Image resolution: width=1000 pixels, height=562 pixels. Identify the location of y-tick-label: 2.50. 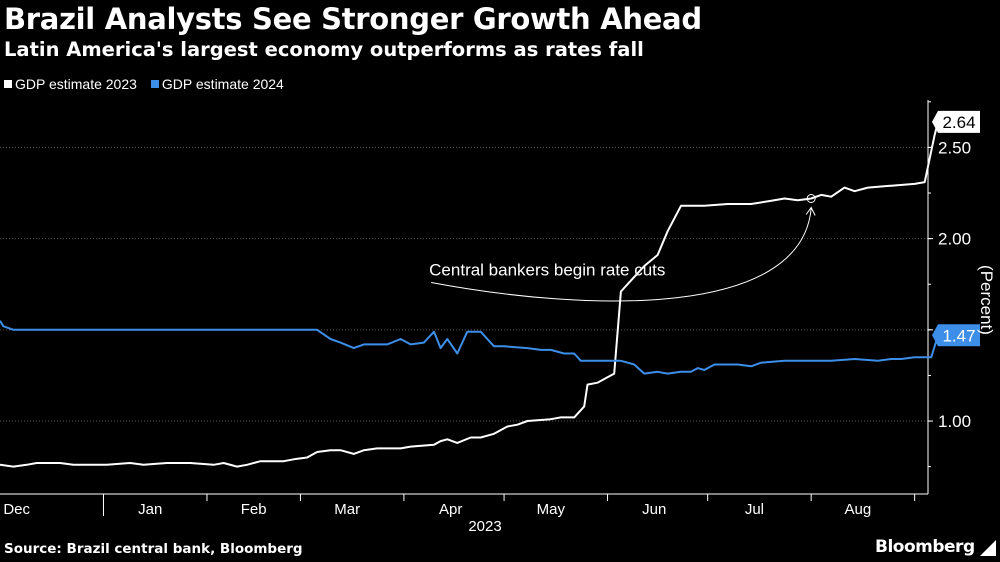
(954, 147).